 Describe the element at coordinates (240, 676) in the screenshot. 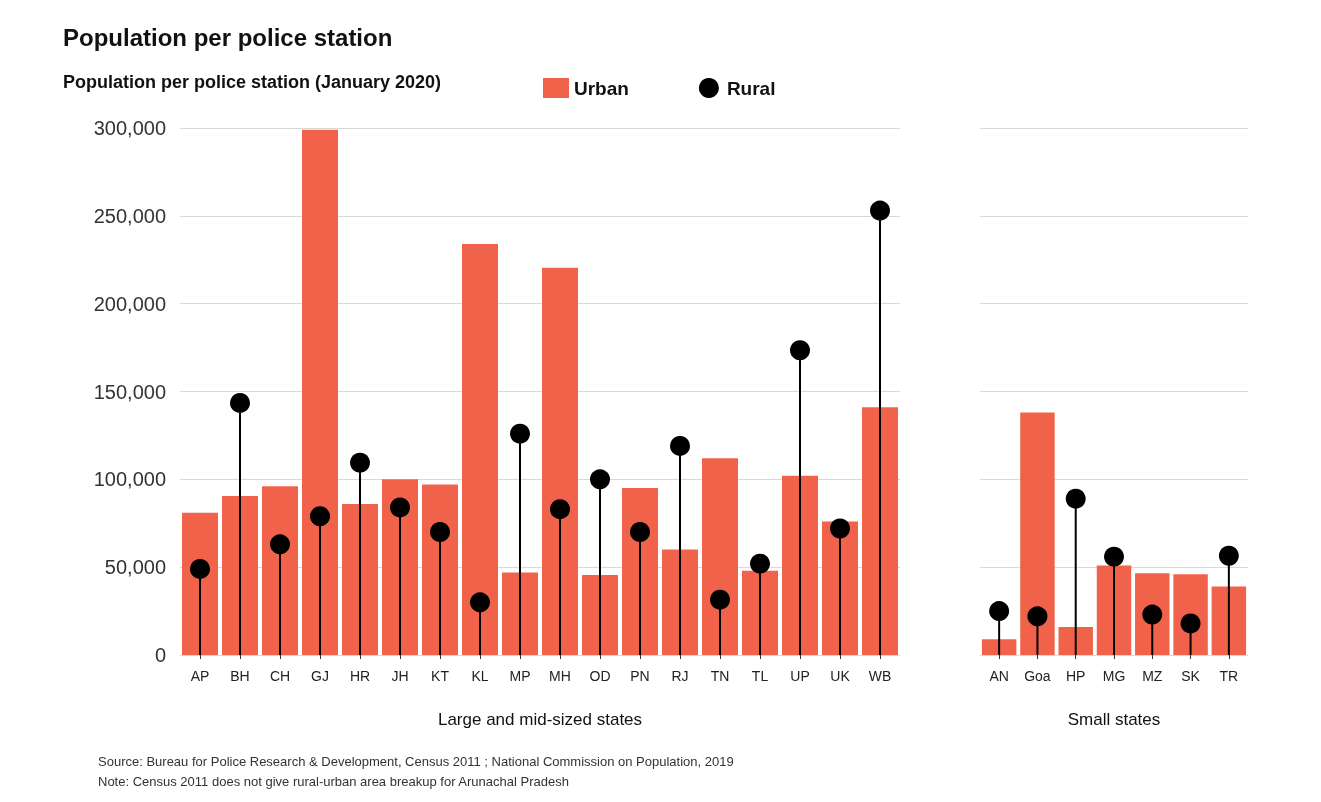

I see `x-tick-label: BH` at that location.